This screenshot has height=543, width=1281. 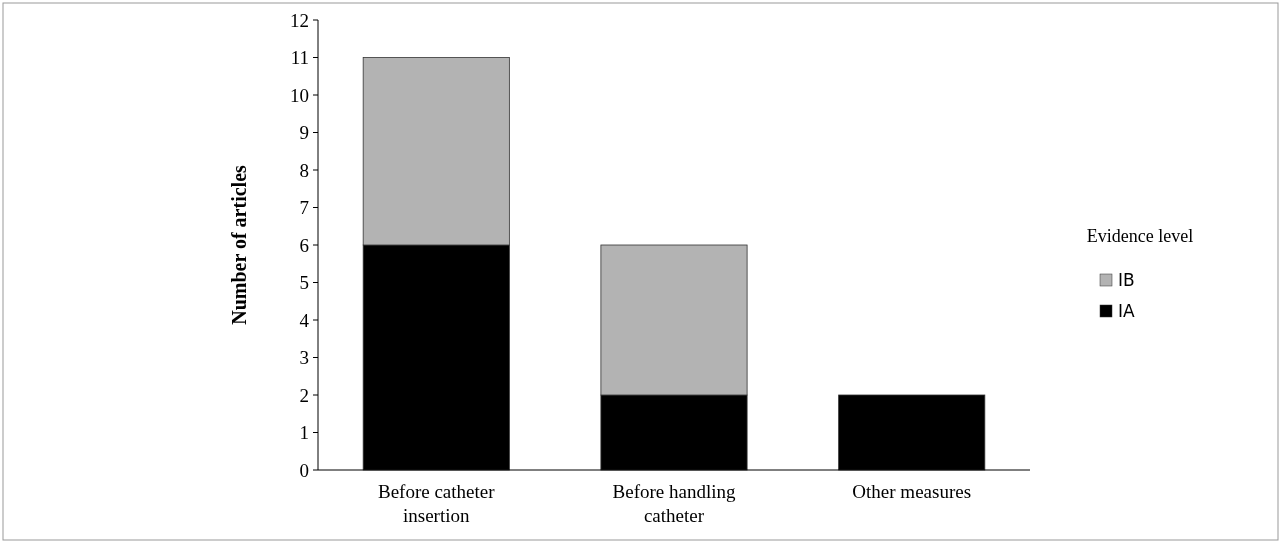 What do you see at coordinates (304, 358) in the screenshot?
I see `y-tick-label: 3` at bounding box center [304, 358].